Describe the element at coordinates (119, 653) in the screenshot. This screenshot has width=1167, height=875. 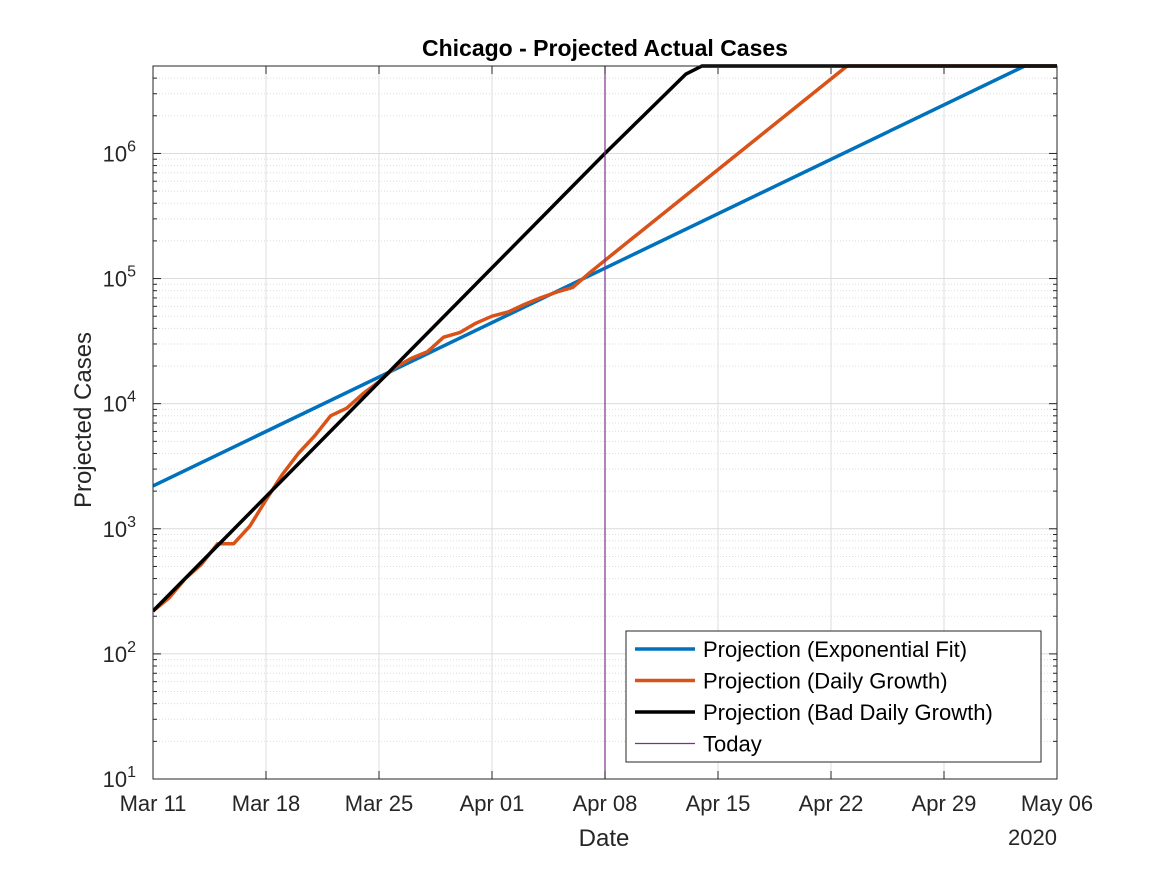
I see `y-tick-label: 10²` at that location.